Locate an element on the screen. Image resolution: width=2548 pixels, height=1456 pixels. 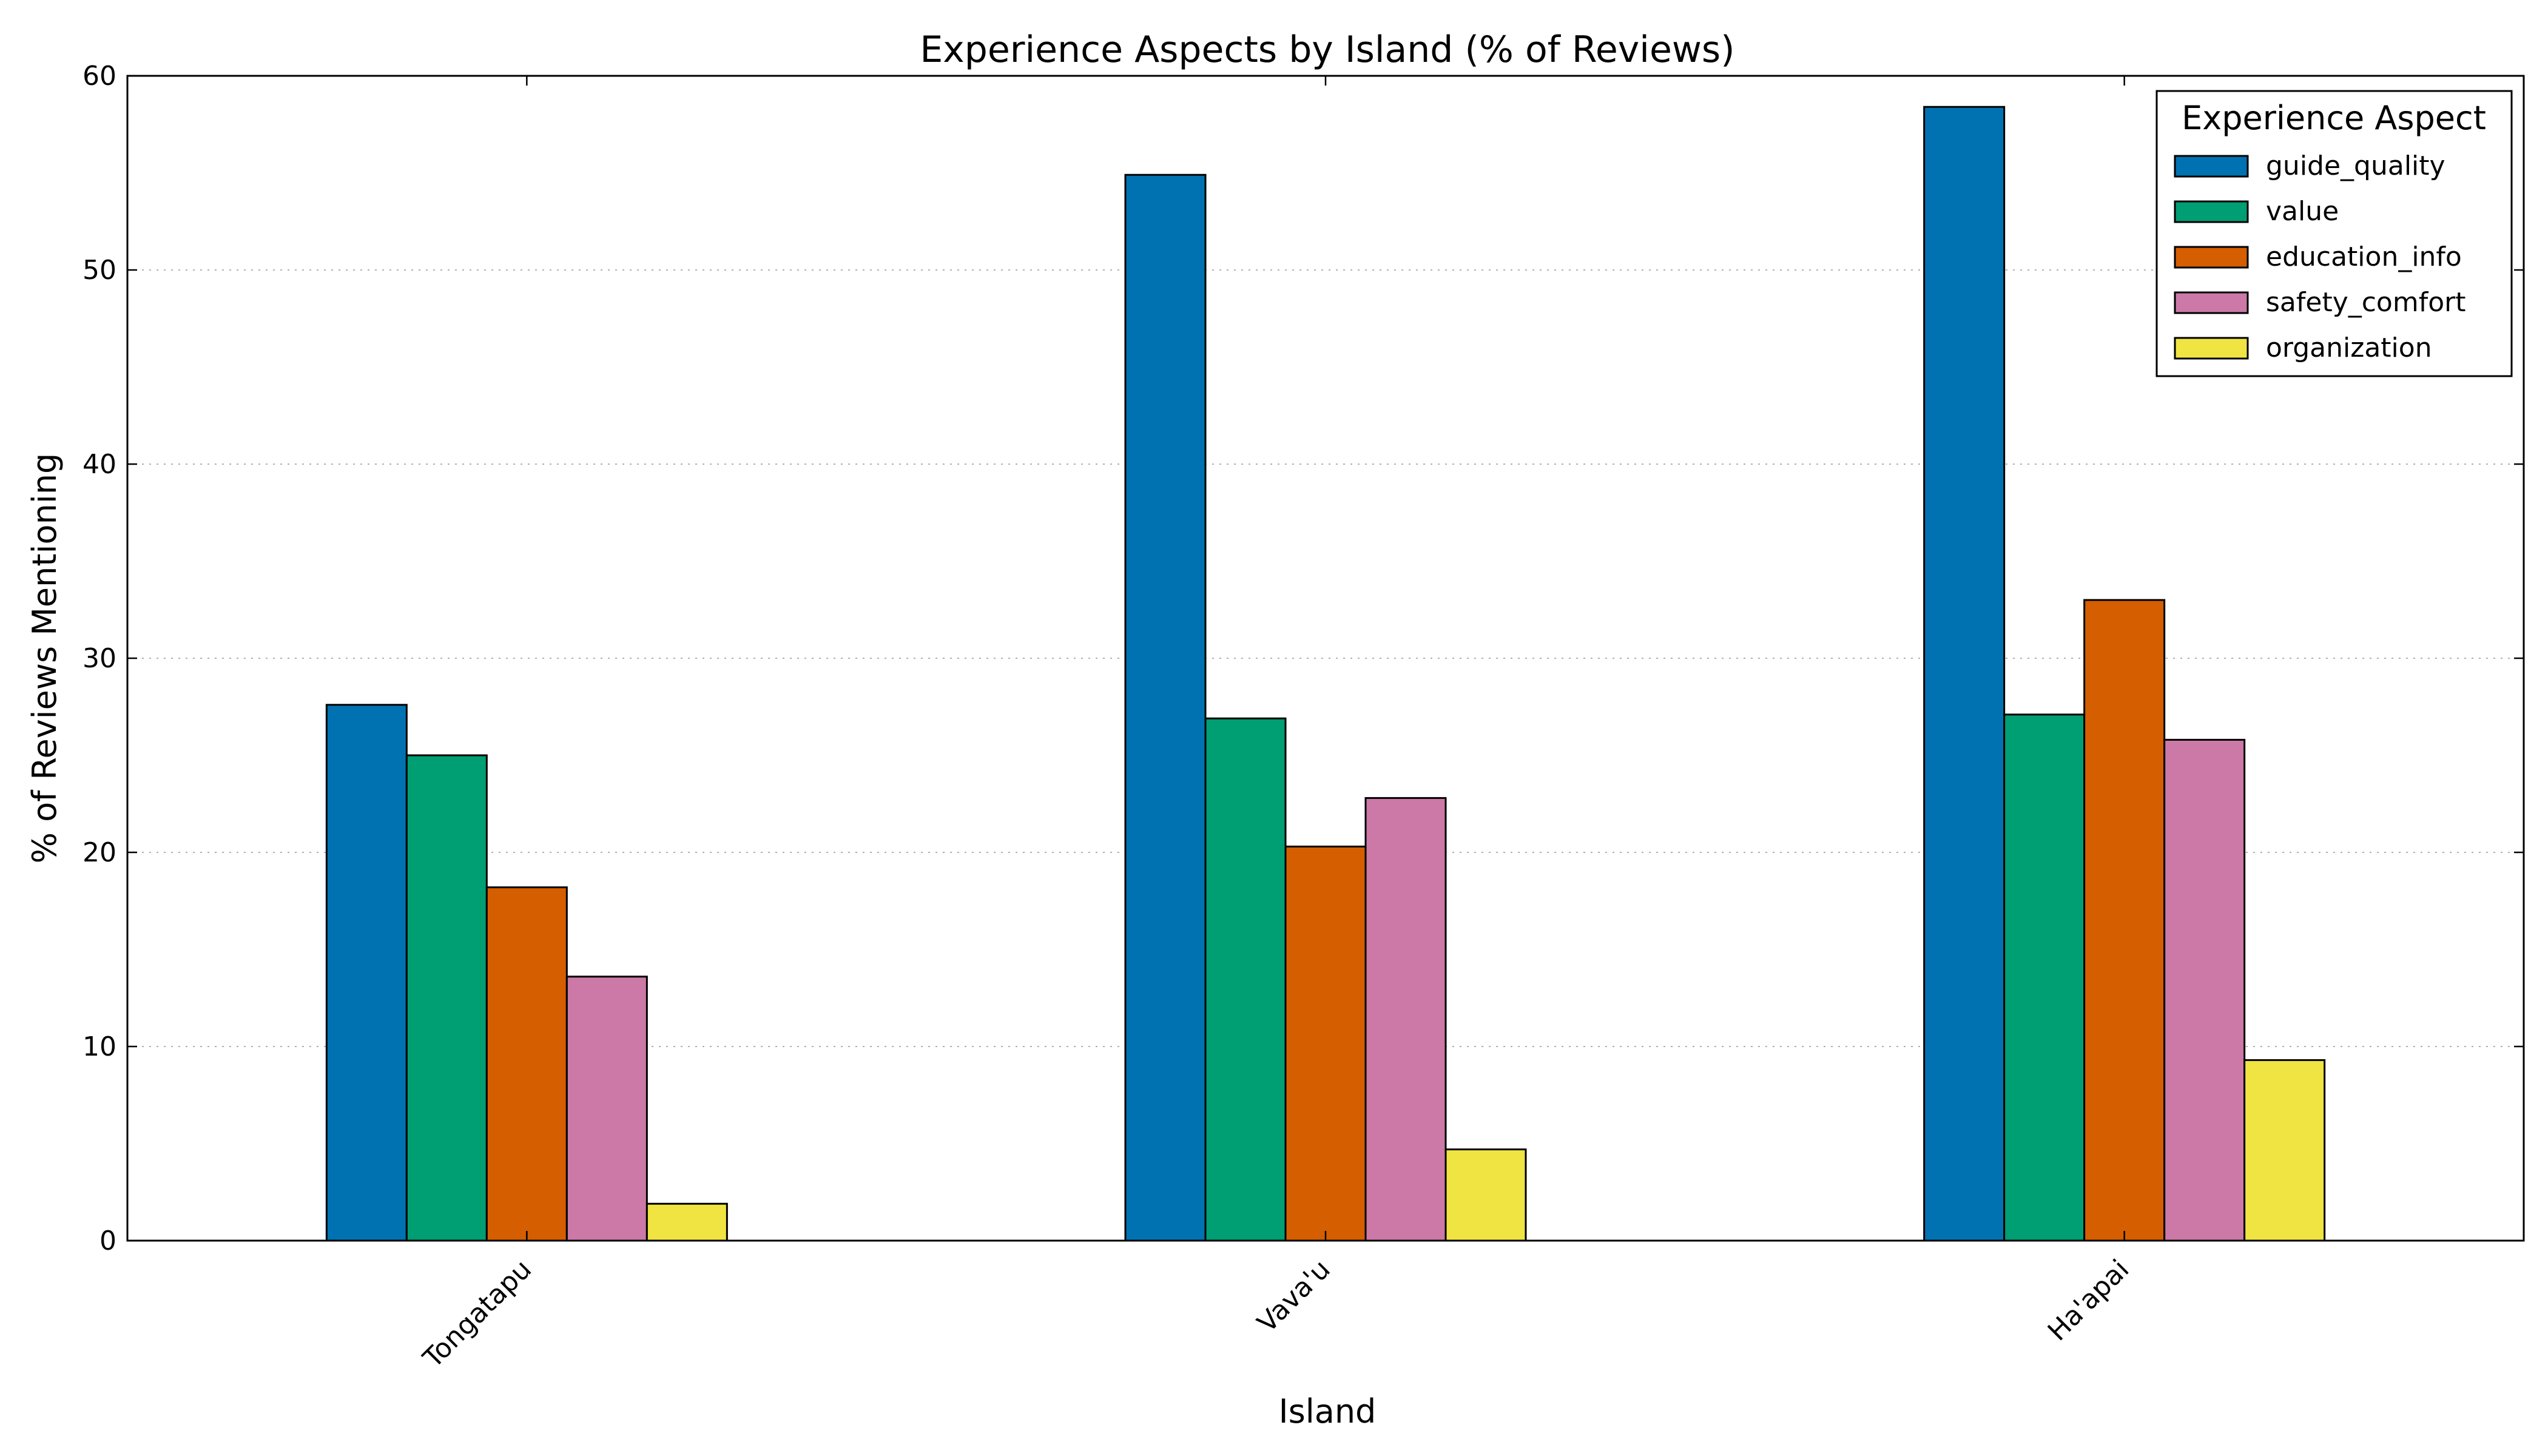
legend-label: organization is located at coordinates (2349, 347).